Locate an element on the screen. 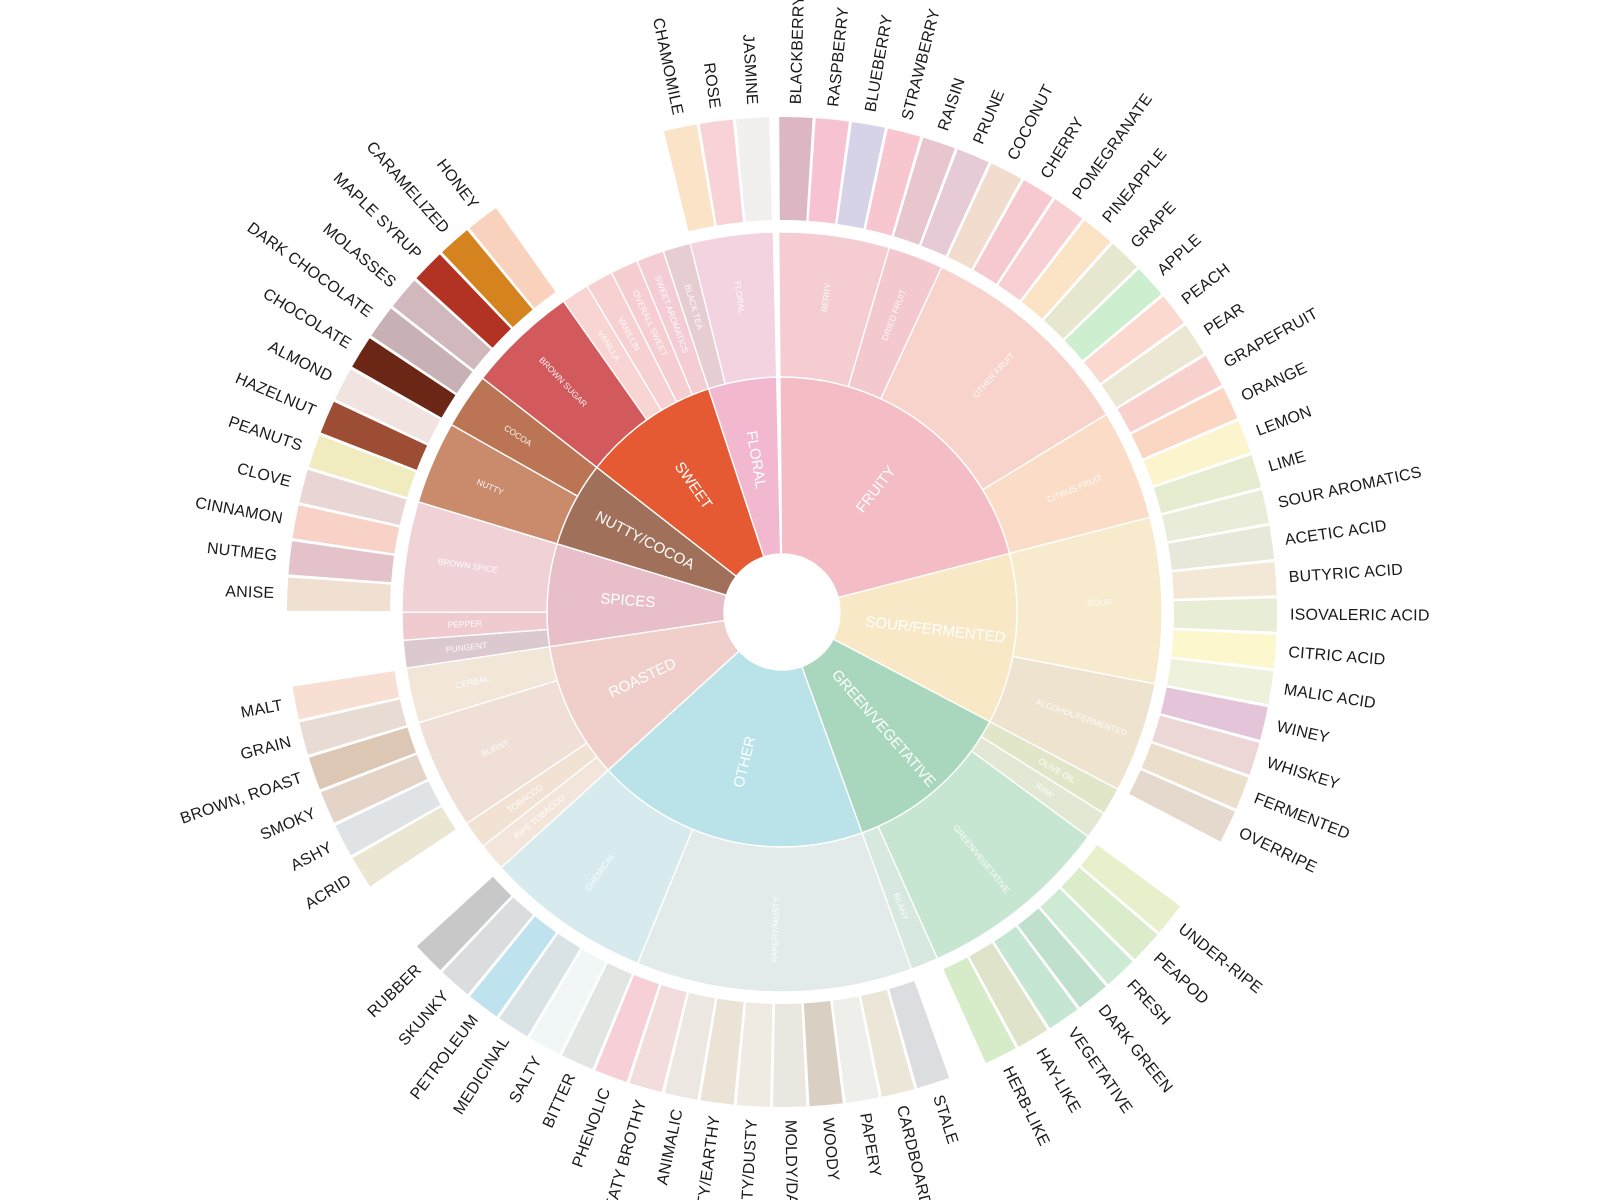 This screenshot has height=1200, width=1600. flavor-label-anise: ANISE is located at coordinates (250, 592).